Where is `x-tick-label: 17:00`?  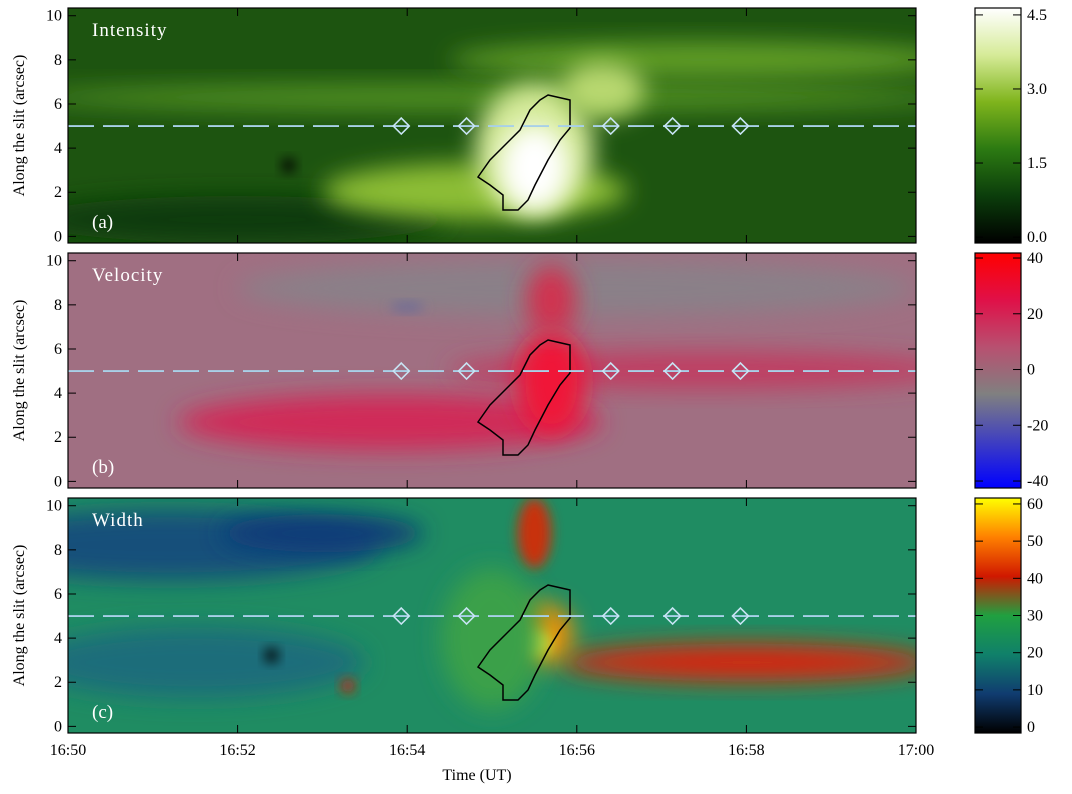 x-tick-label: 17:00 is located at coordinates (916, 750).